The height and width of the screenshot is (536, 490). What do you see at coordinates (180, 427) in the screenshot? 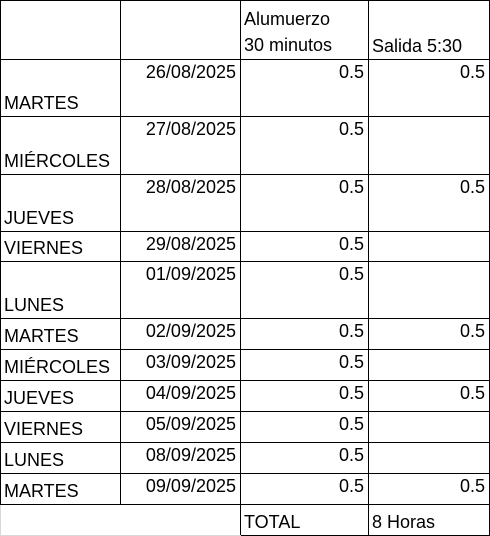
I see `date-cell: 05/09/2025` at bounding box center [180, 427].